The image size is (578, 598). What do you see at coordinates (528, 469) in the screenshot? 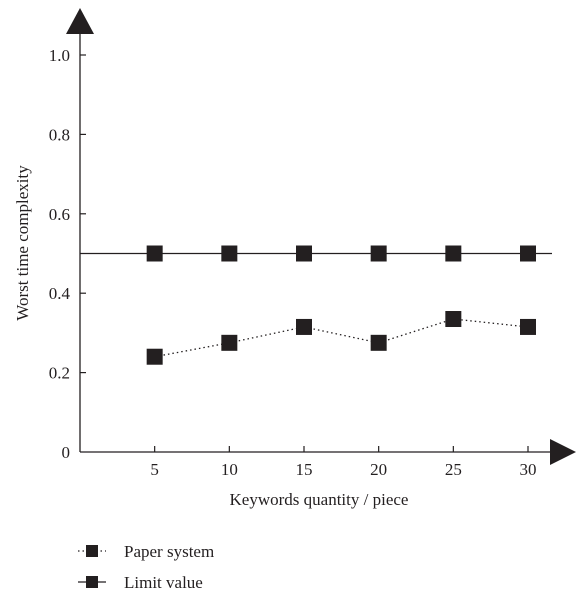
I see `x-tick-label: 30` at bounding box center [528, 469].